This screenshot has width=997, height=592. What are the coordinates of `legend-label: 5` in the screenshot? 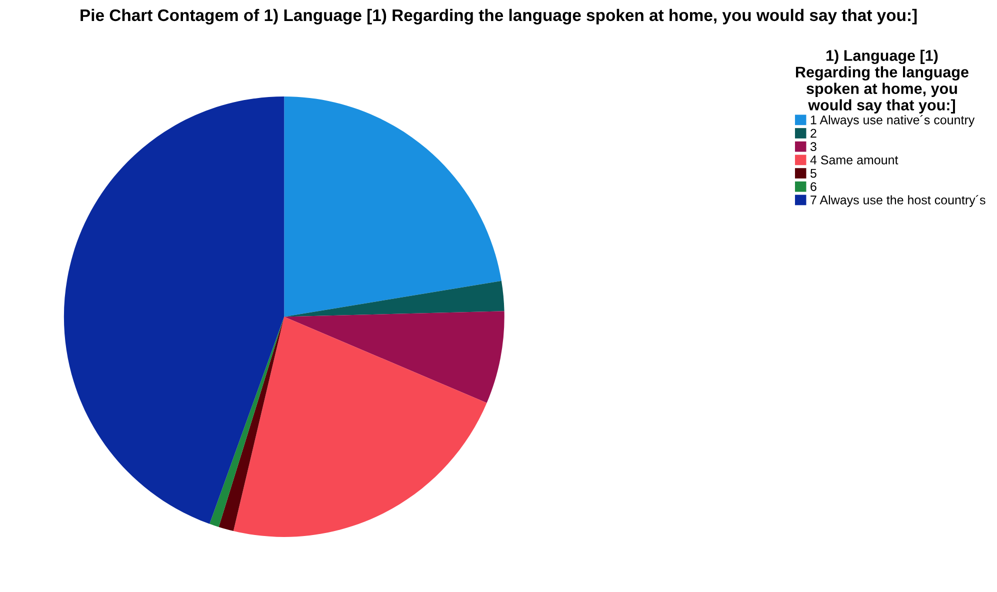 It's located at (813, 173).